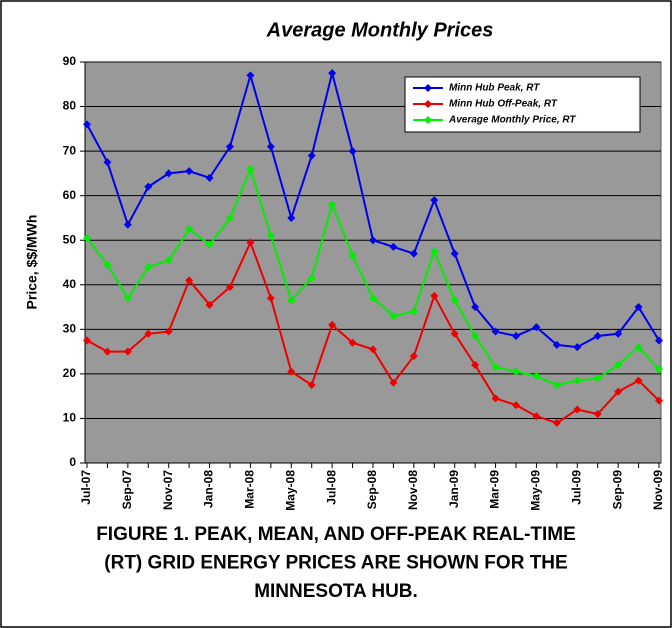 This screenshot has width=672, height=628. Describe the element at coordinates (70, 61) in the screenshot. I see `y-tick-label: 90` at that location.